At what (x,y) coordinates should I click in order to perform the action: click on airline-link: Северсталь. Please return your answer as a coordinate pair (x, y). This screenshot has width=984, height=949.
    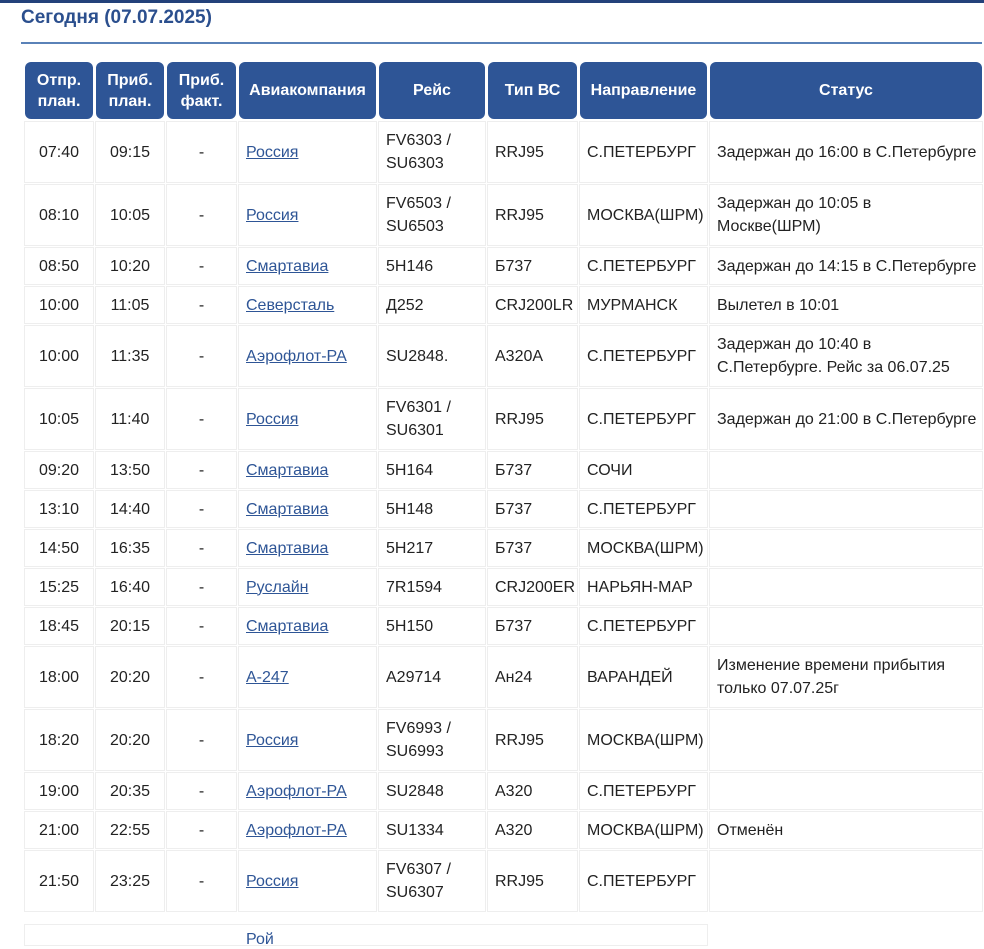
    Looking at the image, I should click on (290, 305).